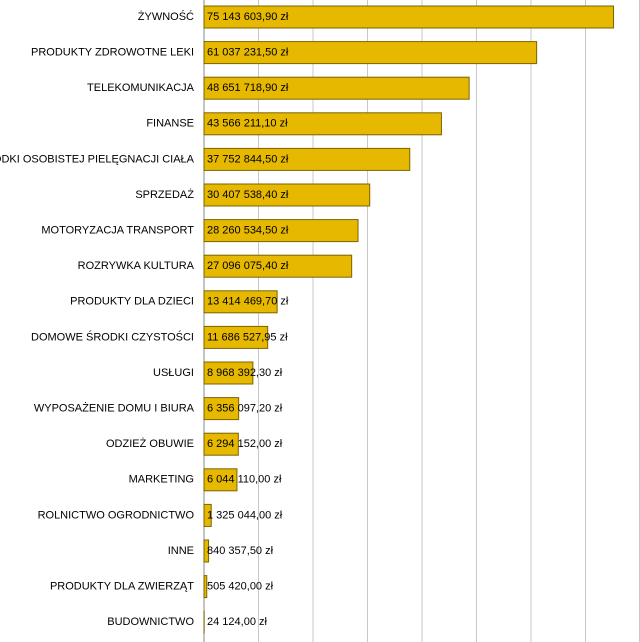 The image size is (640, 642). I want to click on category-label: ODZIEŻ OBUWIE, so click(150, 443).